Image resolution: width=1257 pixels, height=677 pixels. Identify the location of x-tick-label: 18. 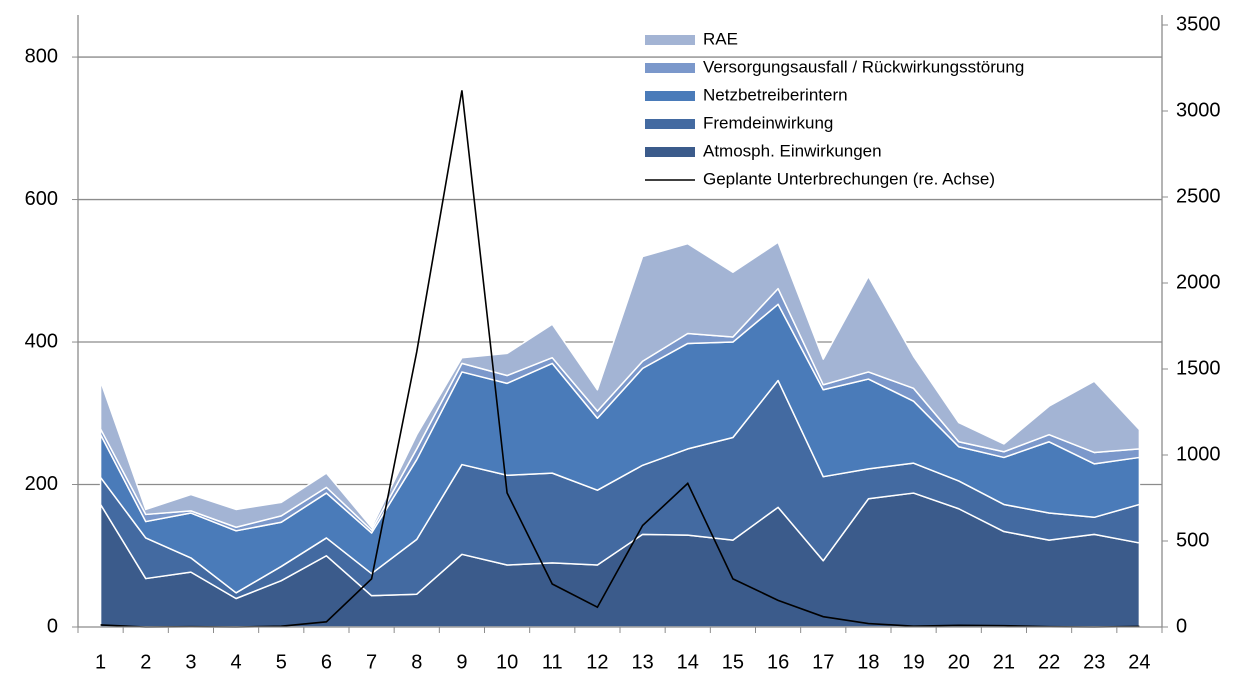
(868, 662).